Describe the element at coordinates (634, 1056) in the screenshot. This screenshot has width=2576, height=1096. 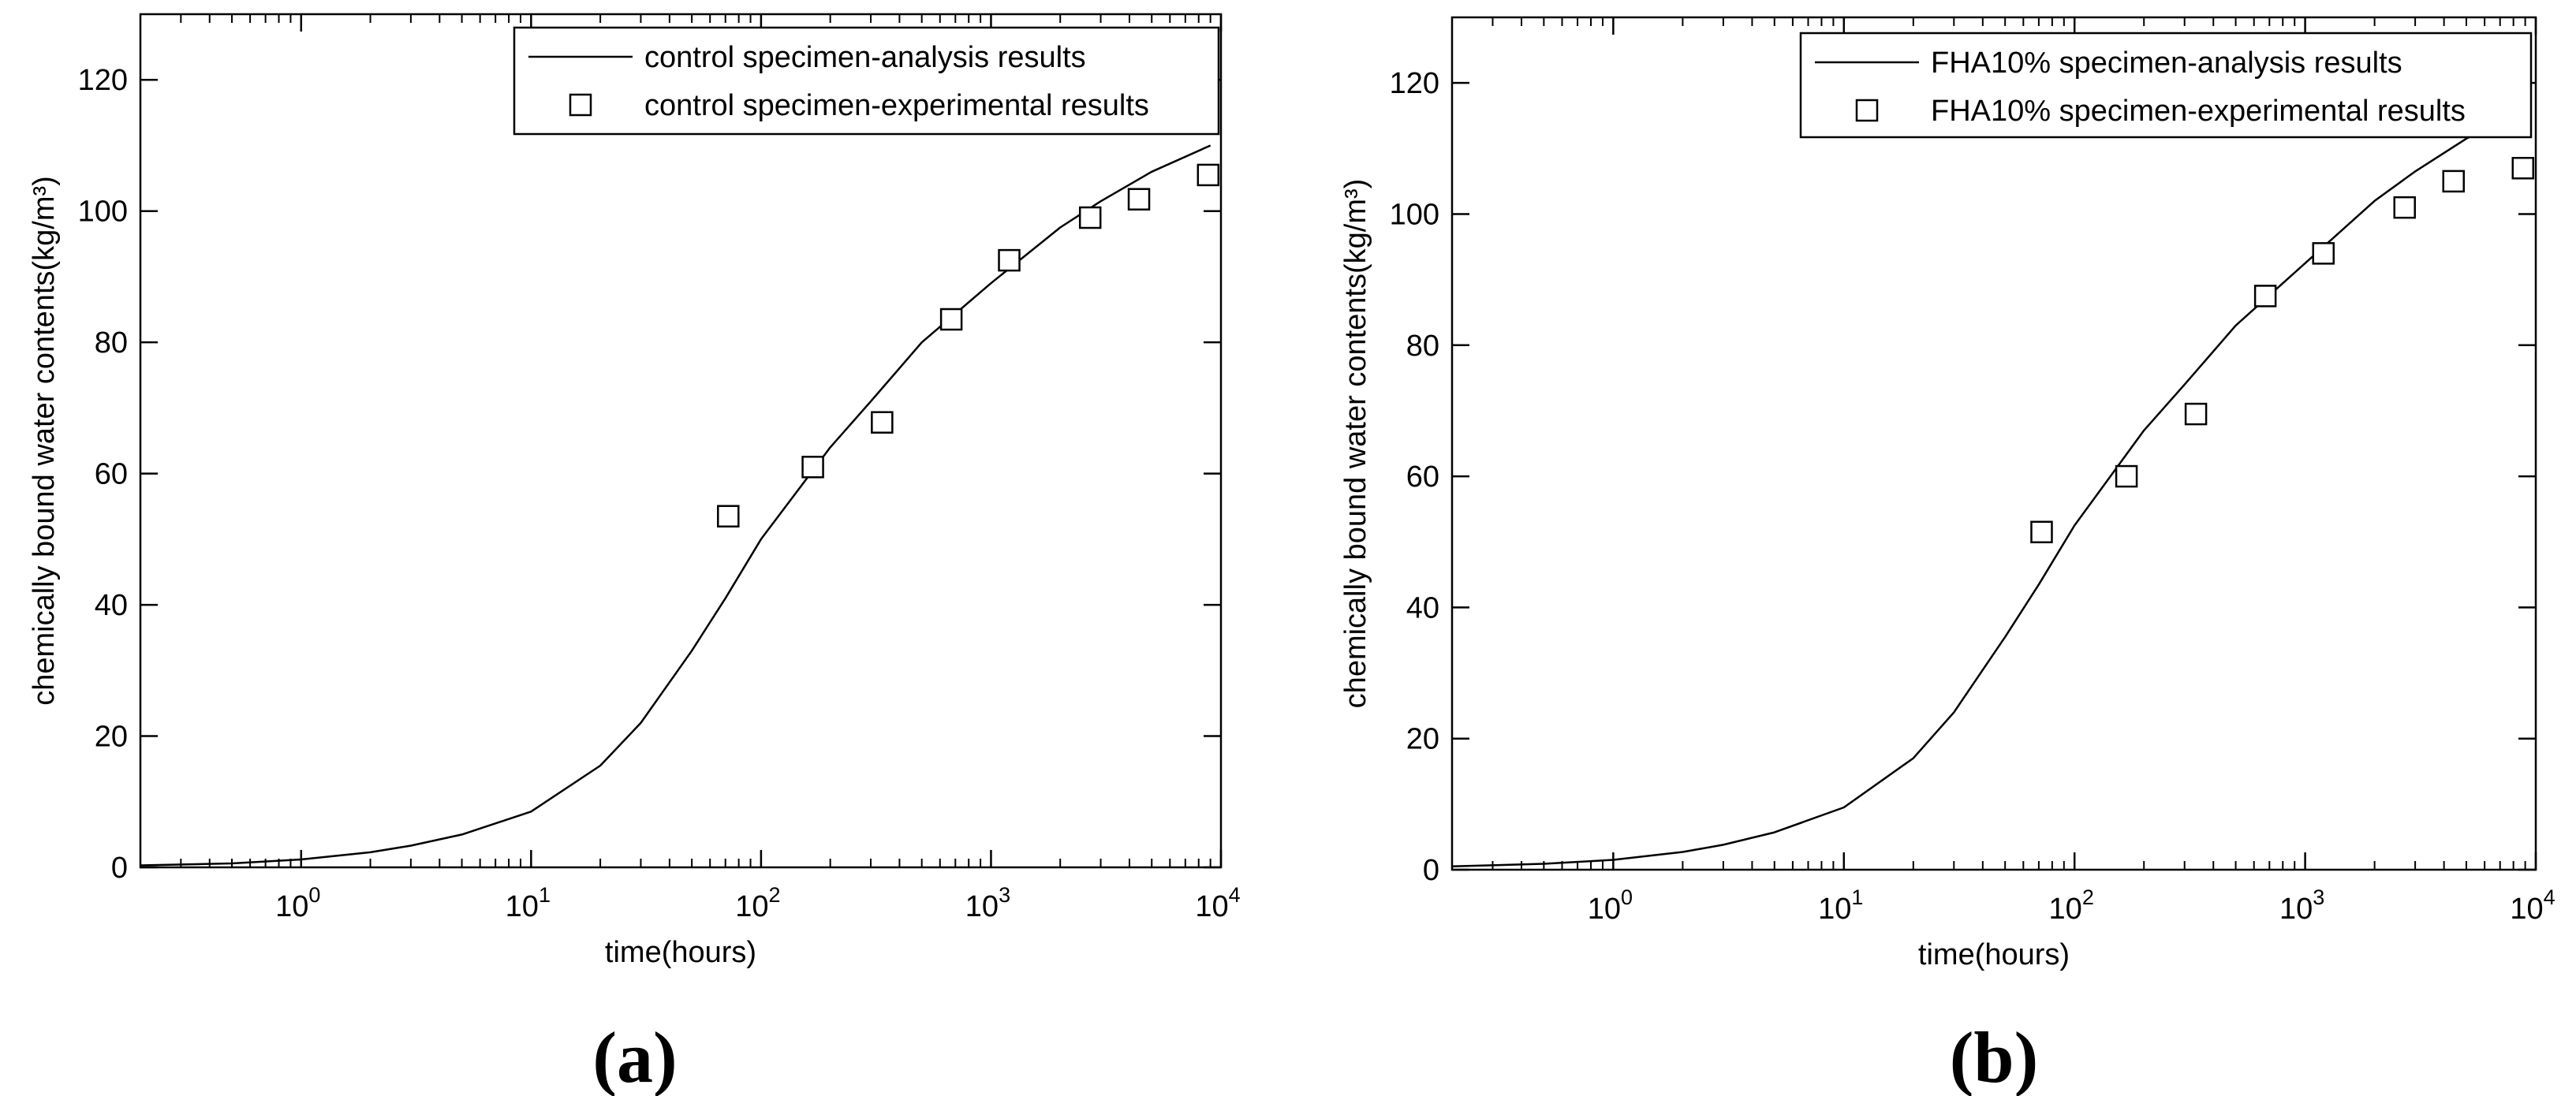
I see `panel-label: (a)` at that location.